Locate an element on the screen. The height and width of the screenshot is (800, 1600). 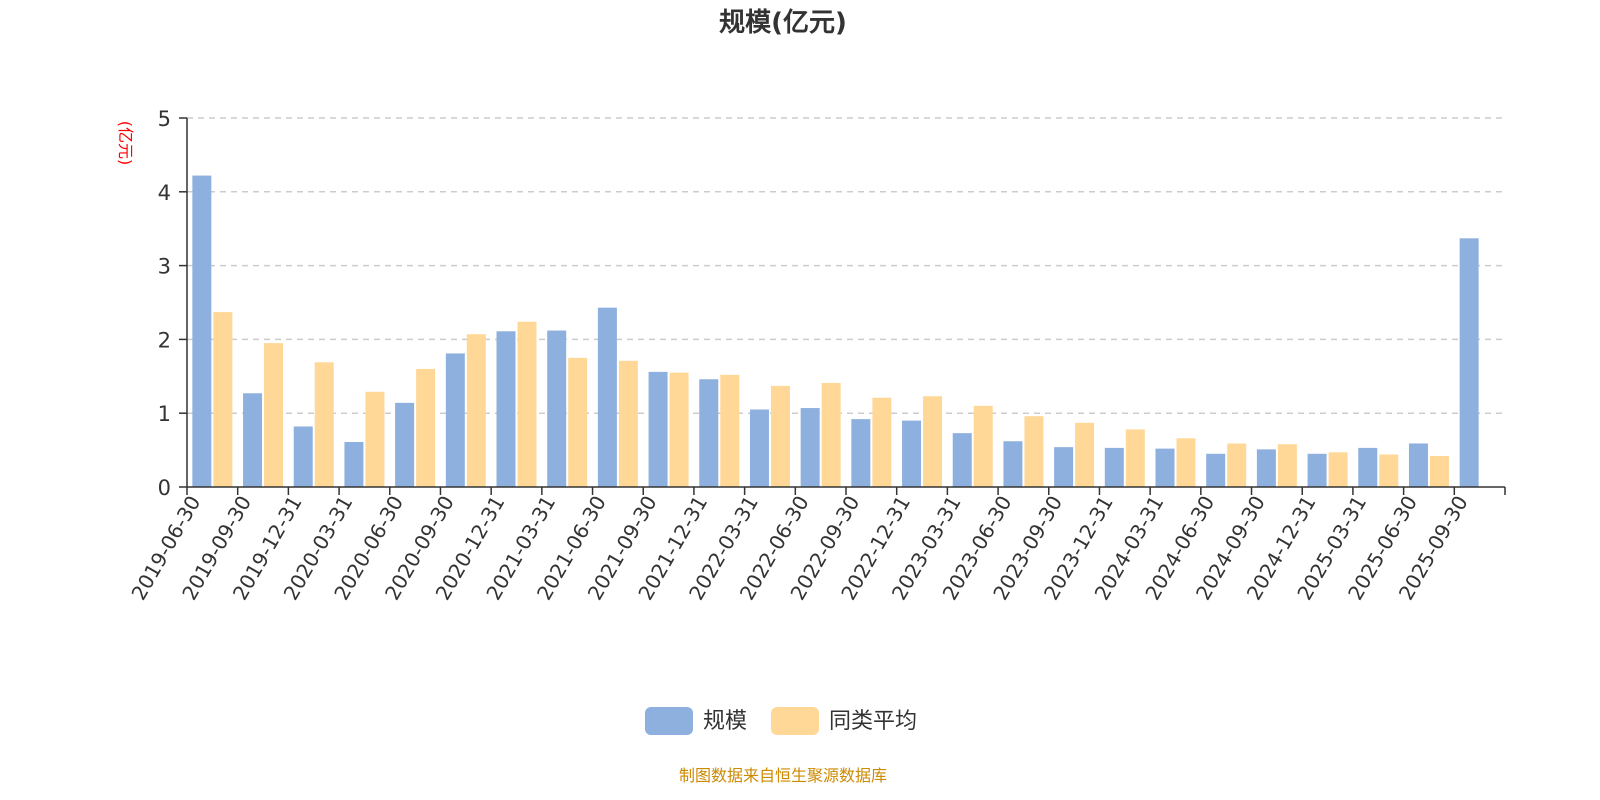
source-note: 制图数据来自恒生聚源数据库 is located at coordinates (783, 775).